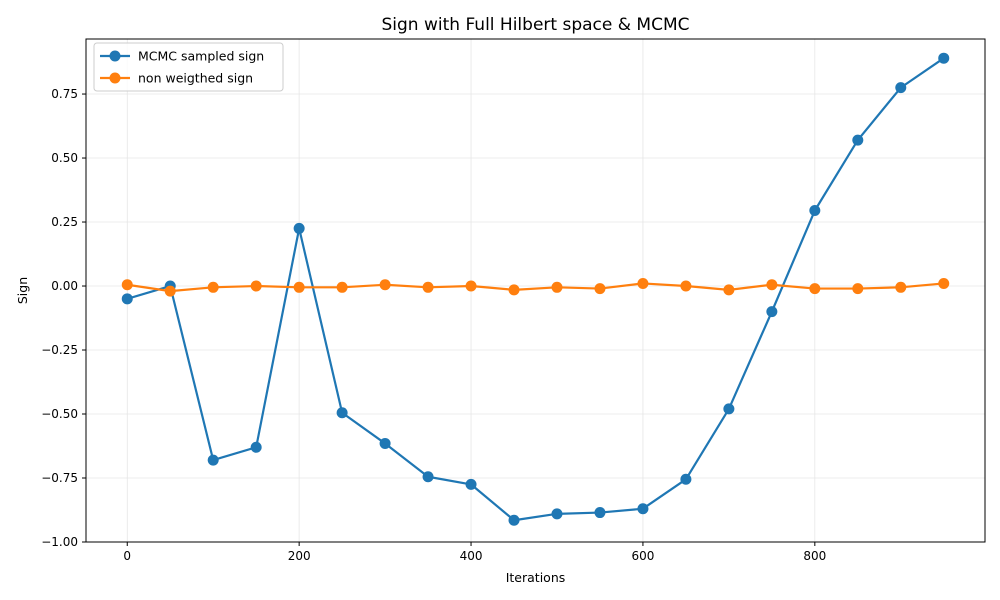  What do you see at coordinates (299, 556) in the screenshot?
I see `x-tick-label: 200` at bounding box center [299, 556].